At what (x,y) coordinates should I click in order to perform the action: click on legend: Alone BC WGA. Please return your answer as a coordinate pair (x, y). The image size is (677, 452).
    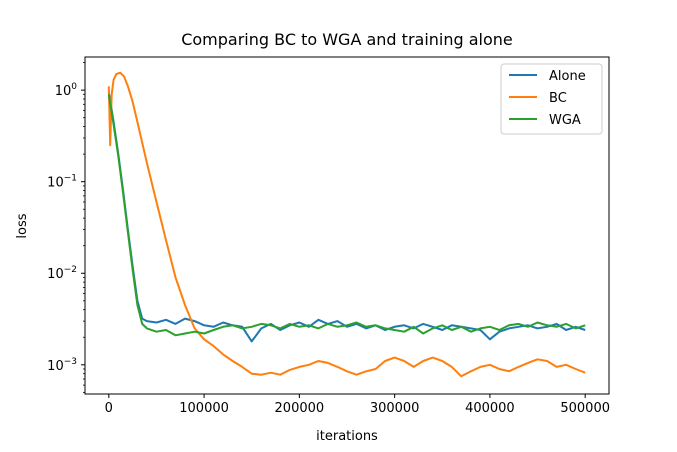
    Looking at the image, I should click on (551, 99).